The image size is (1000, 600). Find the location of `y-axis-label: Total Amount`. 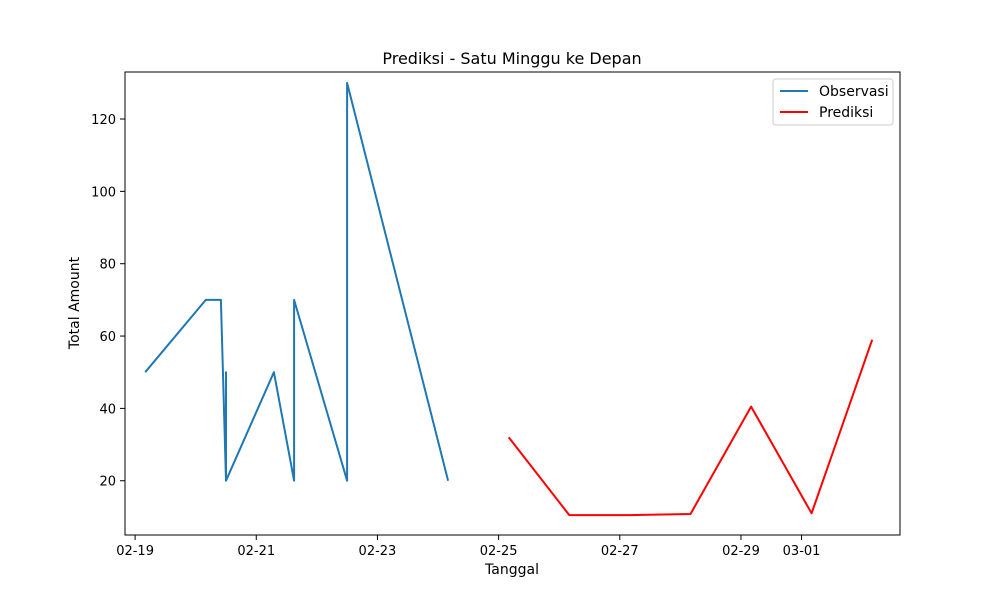

y-axis-label: Total Amount is located at coordinates (75, 303).